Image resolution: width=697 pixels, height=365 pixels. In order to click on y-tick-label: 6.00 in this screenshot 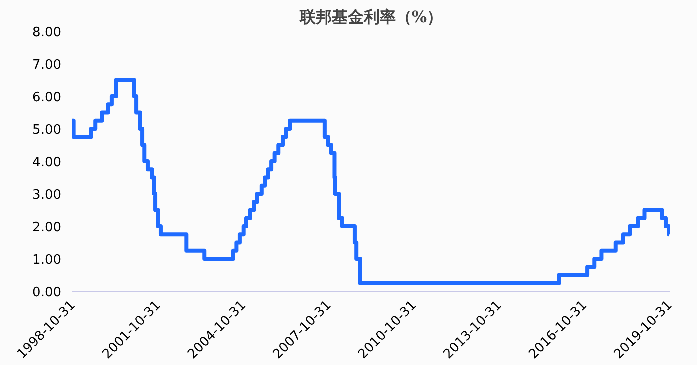, I will do `click(47, 98)`.